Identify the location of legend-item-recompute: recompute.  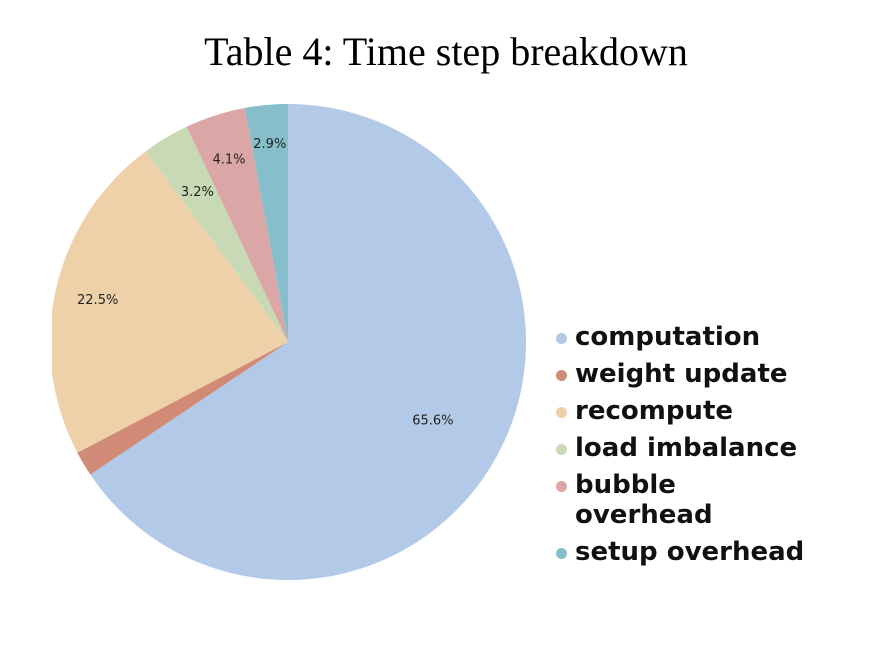
(716, 411).